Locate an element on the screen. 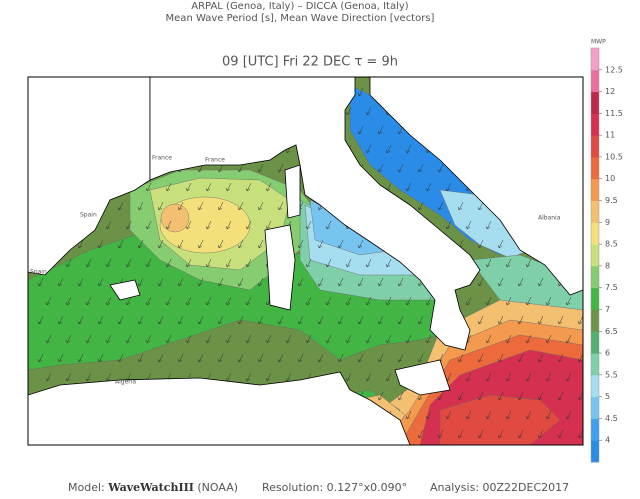 The image size is (640, 499). footer-text: Analysis: 00Z22DEC2017 is located at coordinates (499, 487).